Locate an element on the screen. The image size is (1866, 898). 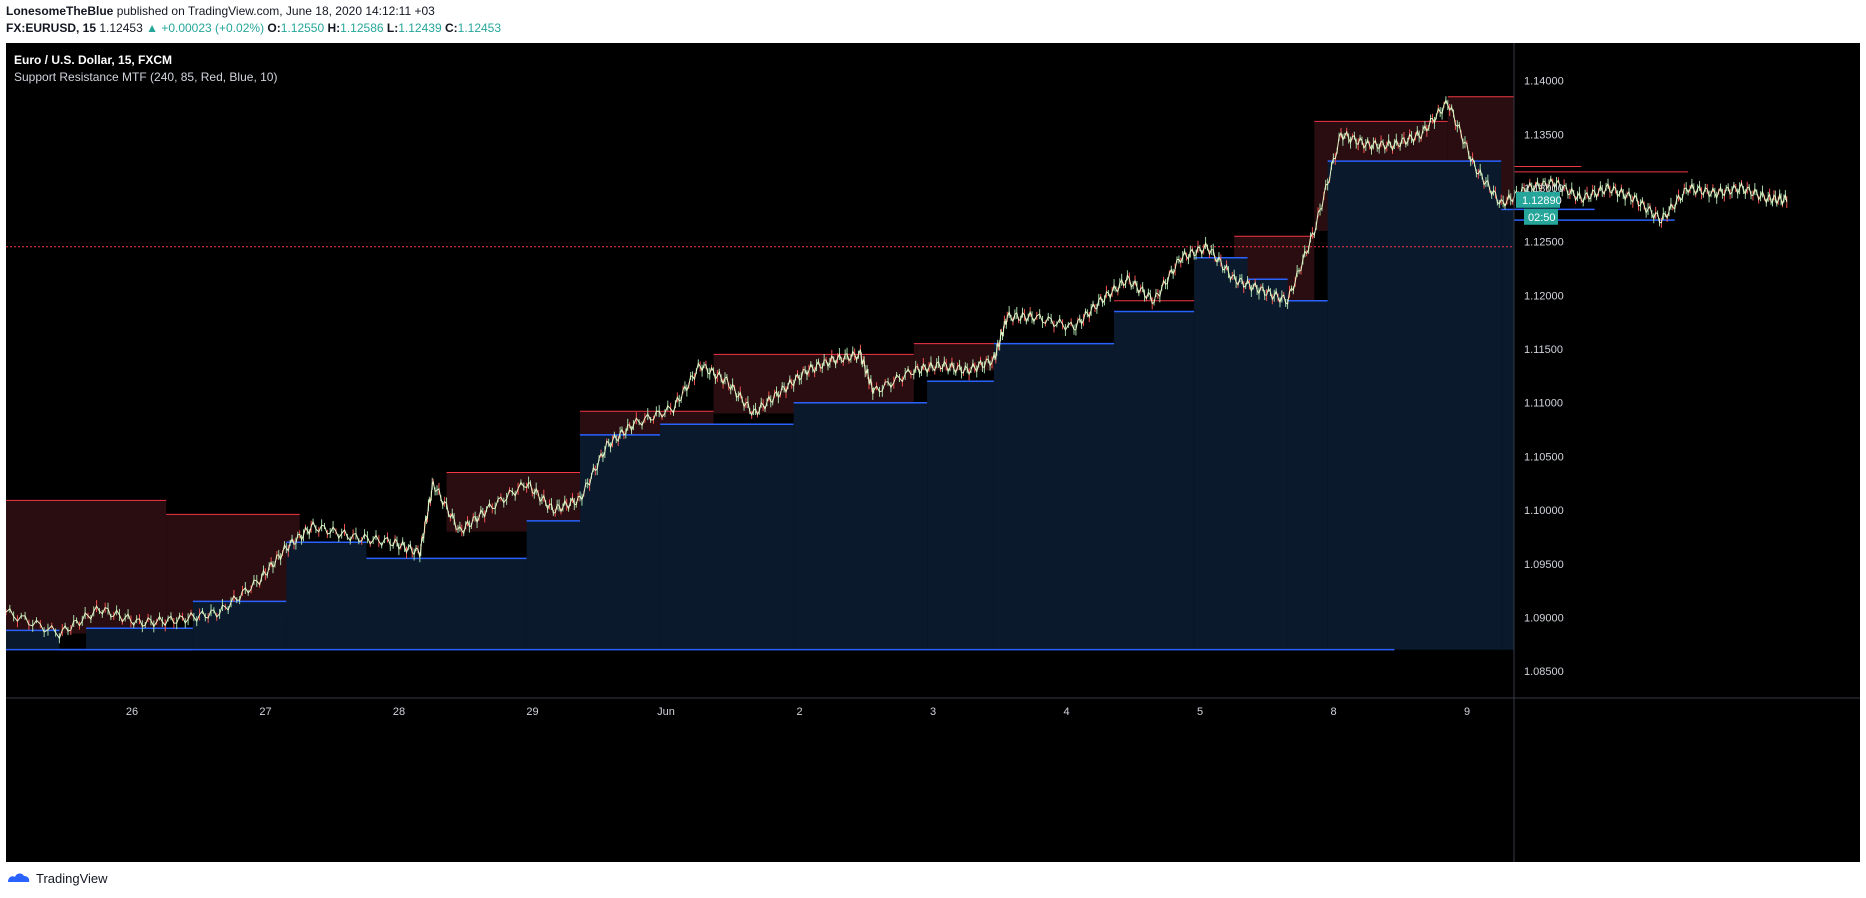
open-value: 1.12550 is located at coordinates (302, 28).